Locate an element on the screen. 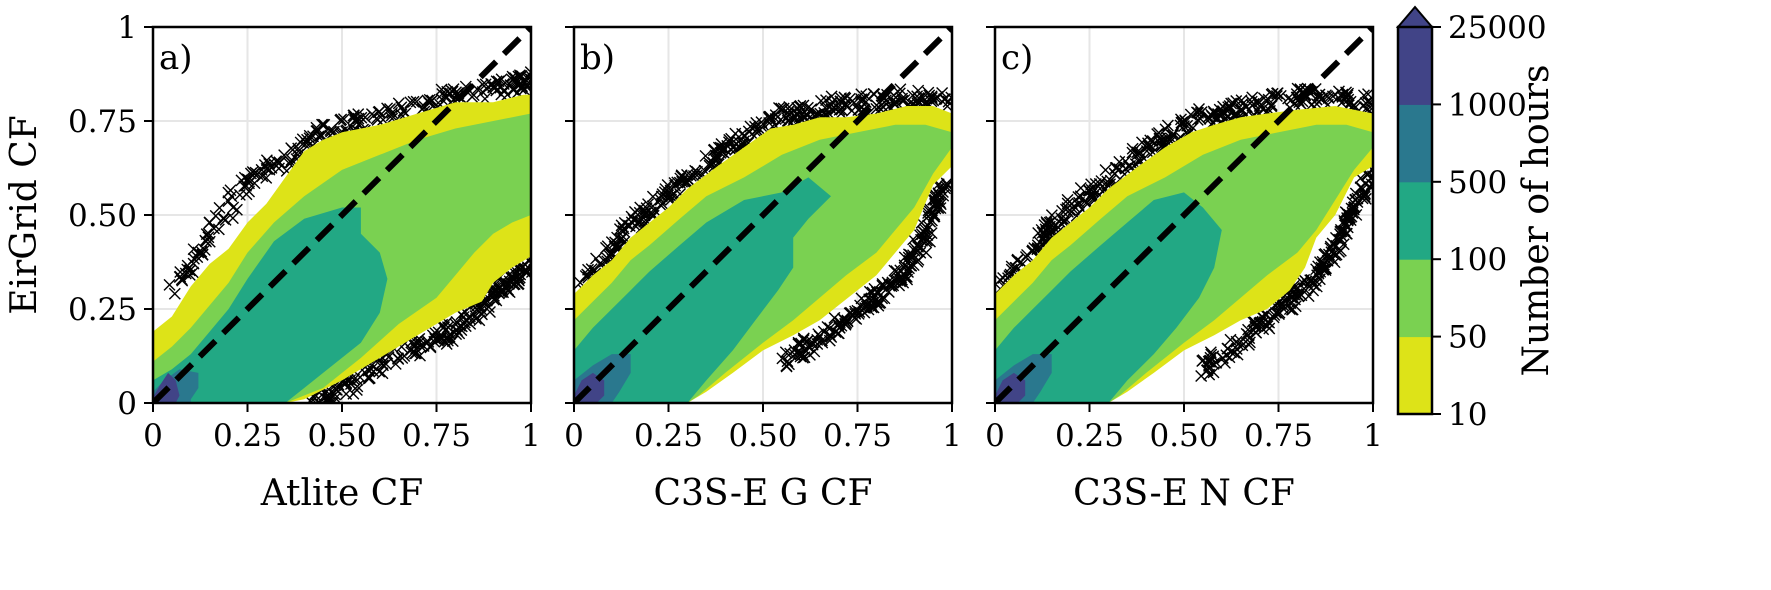  x-tick-label: 0.50 is located at coordinates (341, 436).